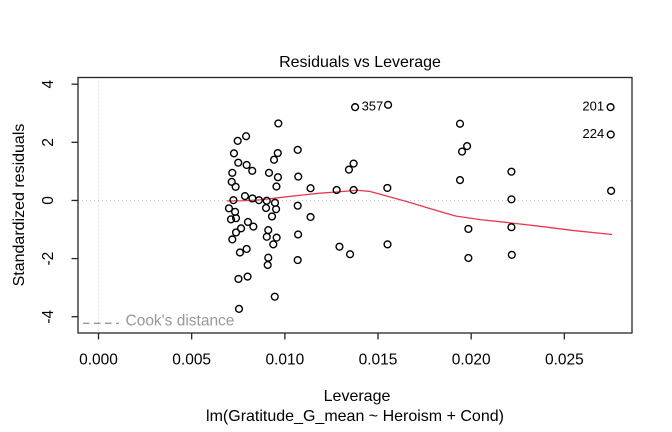 The width and height of the screenshot is (672, 432). What do you see at coordinates (373, 106) in the screenshot?
I see `point-id-label: 357` at bounding box center [373, 106].